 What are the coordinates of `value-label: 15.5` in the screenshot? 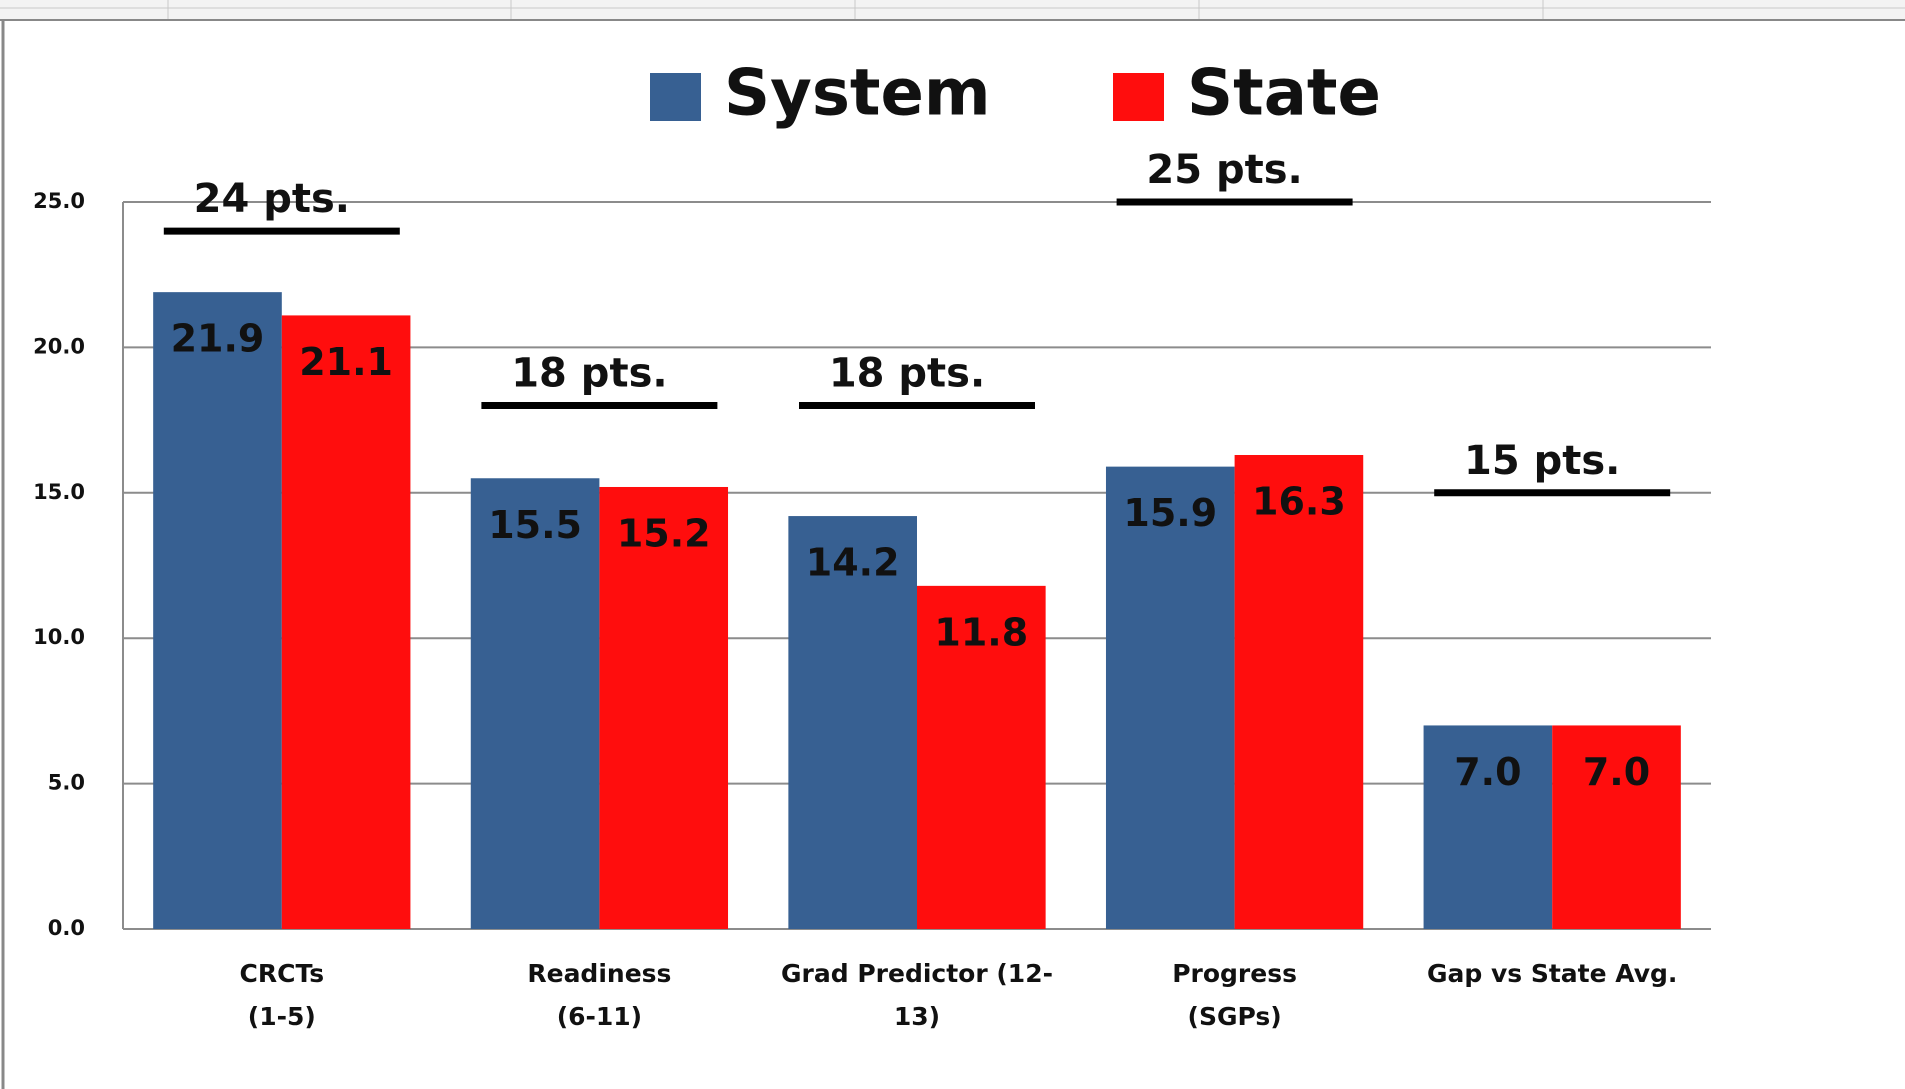 It's located at (535, 525).